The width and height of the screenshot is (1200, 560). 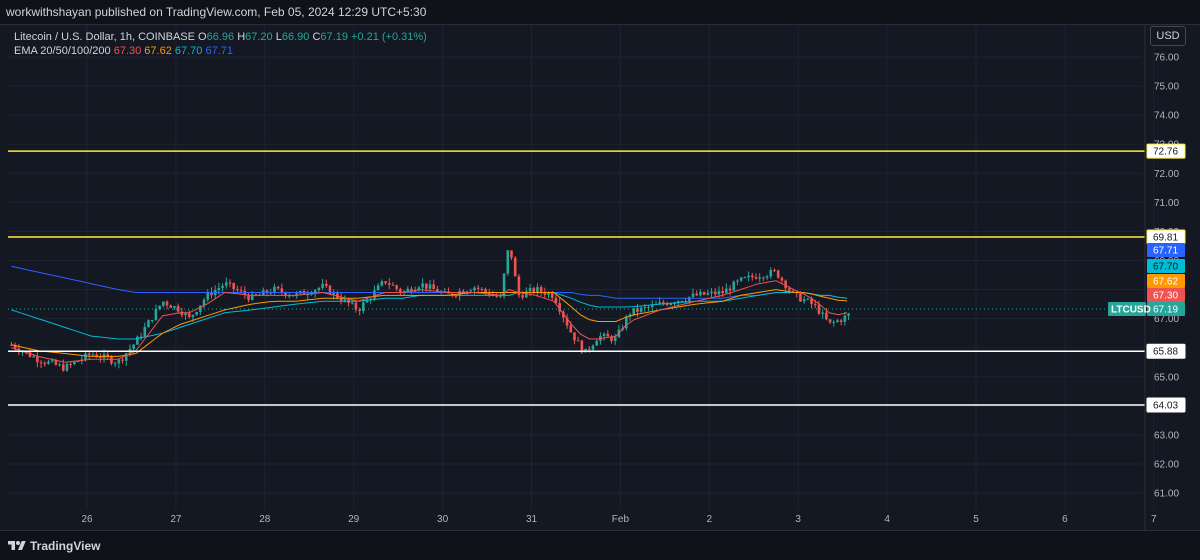 What do you see at coordinates (62, 51) in the screenshot?
I see `ema-label: EMA 20/50/100/200` at bounding box center [62, 51].